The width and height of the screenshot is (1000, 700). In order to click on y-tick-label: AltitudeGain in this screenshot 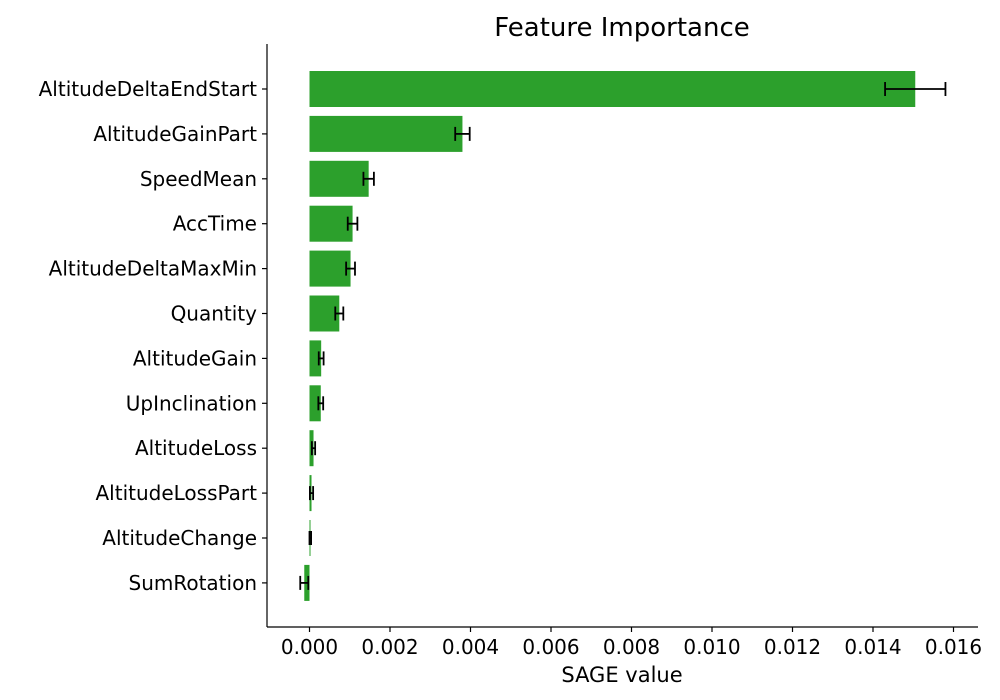, I will do `click(195, 358)`.